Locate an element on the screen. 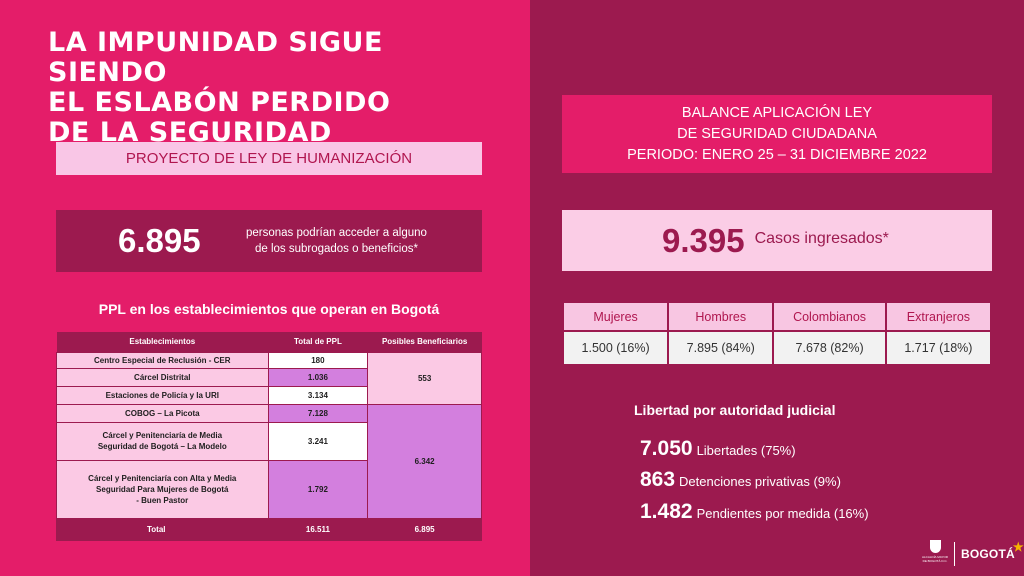 This screenshot has height=576, width=1024. total-ppl-cell: 3.134 is located at coordinates (318, 395).